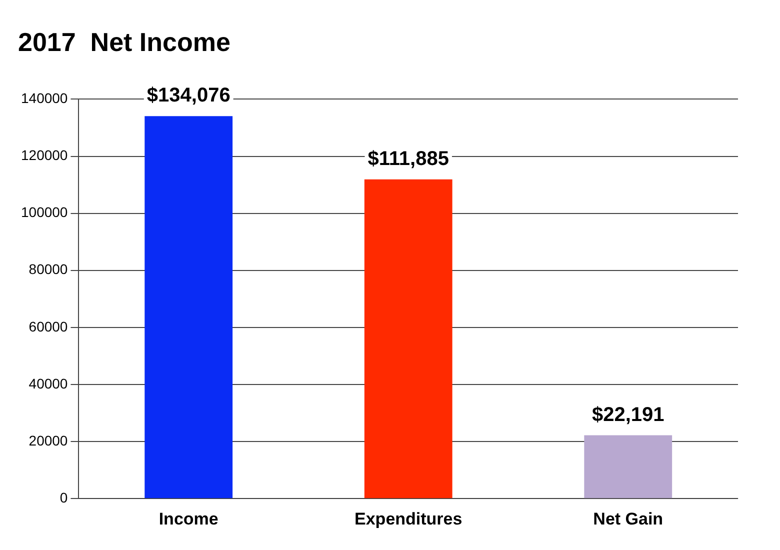  What do you see at coordinates (48, 269) in the screenshot?
I see `y-tick-label: 80000` at bounding box center [48, 269].